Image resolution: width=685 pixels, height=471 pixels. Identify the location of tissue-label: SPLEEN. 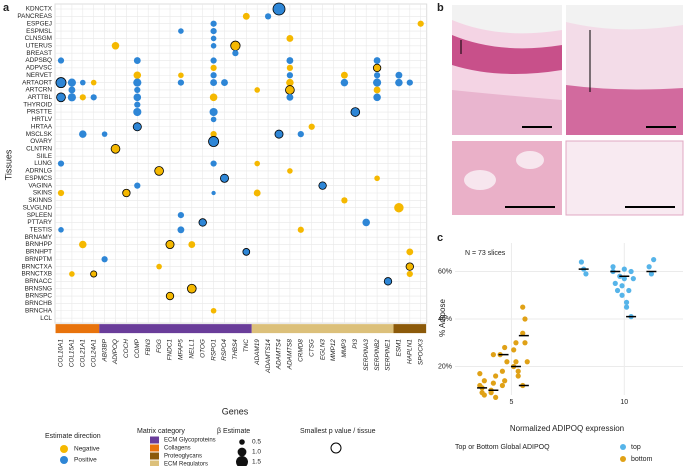
(40, 215).